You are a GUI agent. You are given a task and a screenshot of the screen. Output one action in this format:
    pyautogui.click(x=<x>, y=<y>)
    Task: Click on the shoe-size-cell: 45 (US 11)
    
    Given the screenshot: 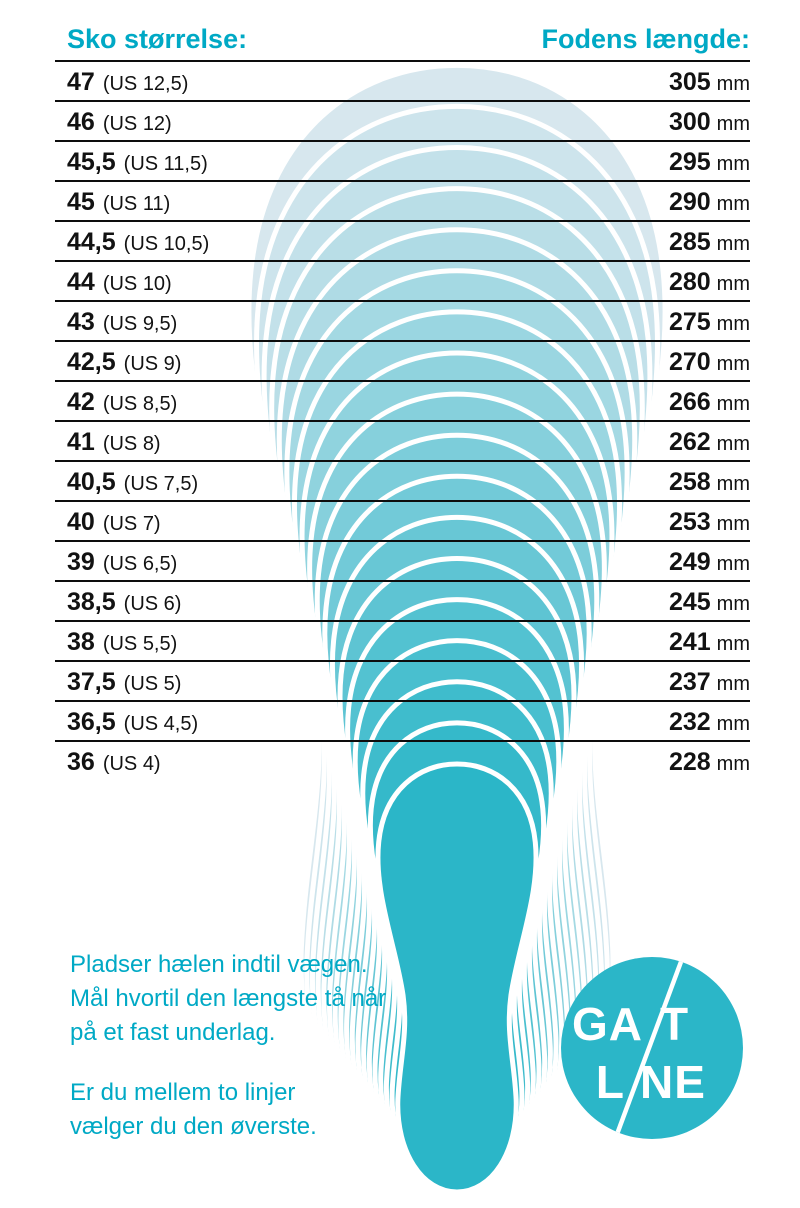 What is the action you would take?
    pyautogui.click(x=118, y=202)
    